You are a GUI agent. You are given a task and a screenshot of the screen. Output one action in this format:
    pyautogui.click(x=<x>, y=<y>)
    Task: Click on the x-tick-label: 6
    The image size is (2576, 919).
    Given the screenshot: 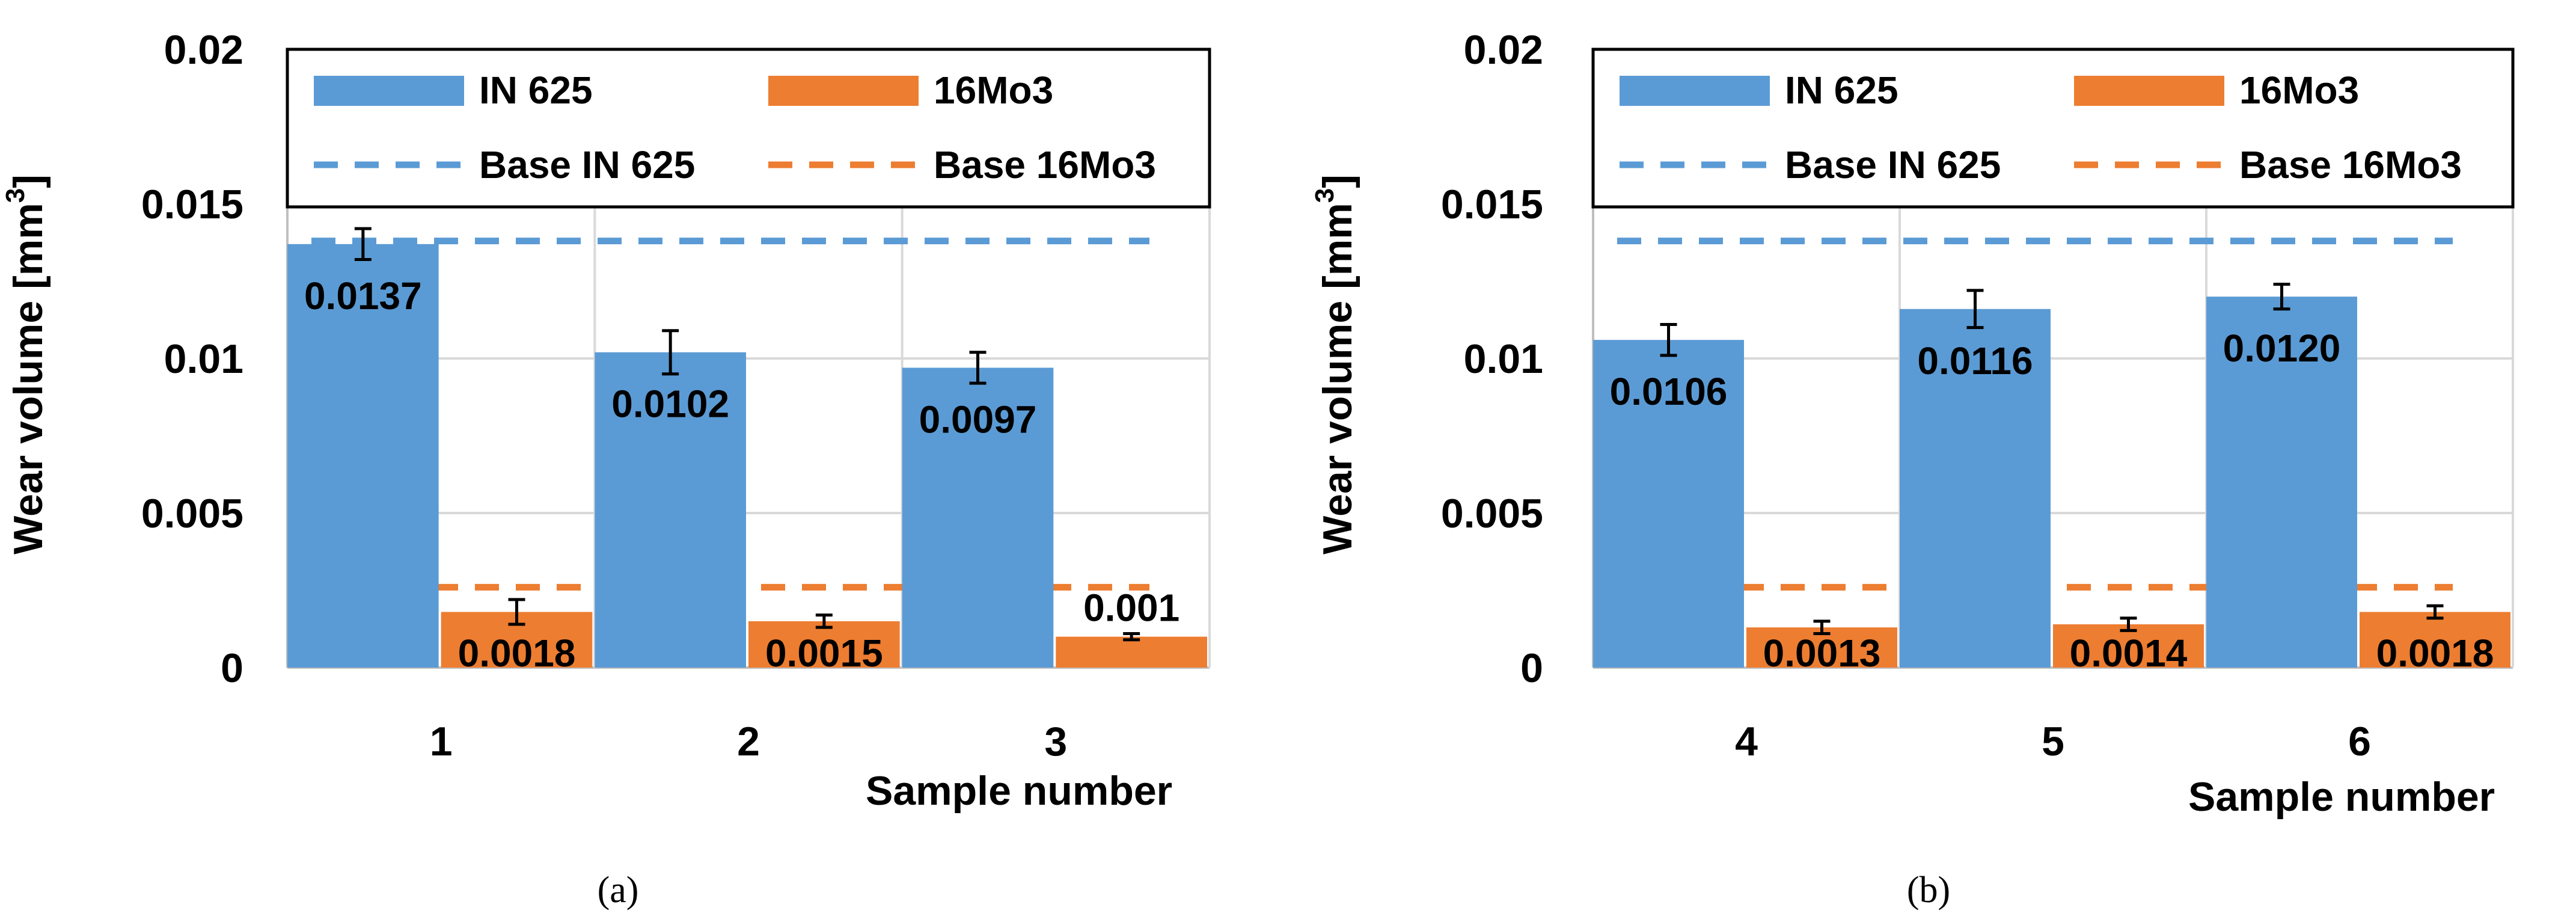 What is the action you would take?
    pyautogui.click(x=2359, y=742)
    